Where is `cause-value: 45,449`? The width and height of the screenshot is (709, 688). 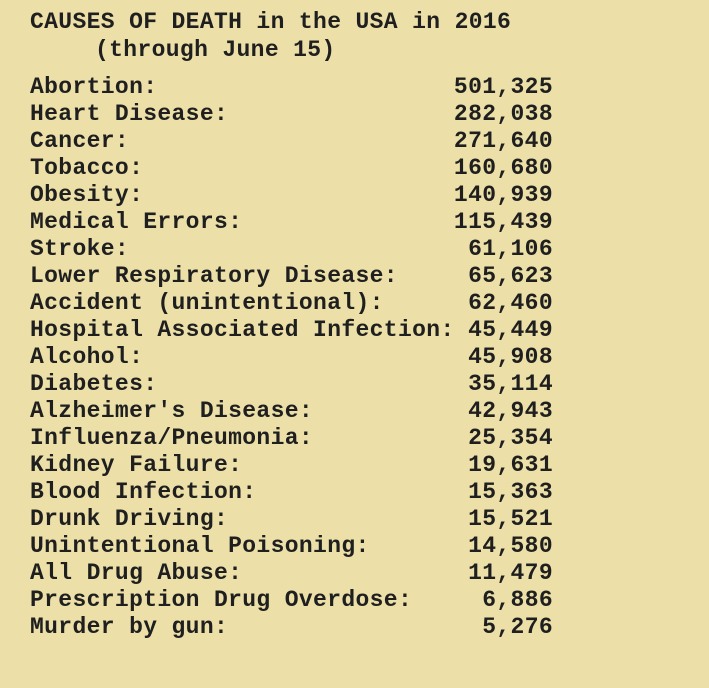 cause-value: 45,449 is located at coordinates (510, 330).